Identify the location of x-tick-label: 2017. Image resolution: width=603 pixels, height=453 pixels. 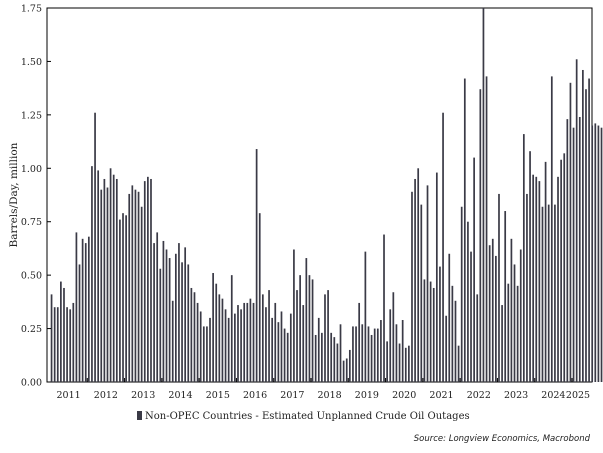
(292, 395).